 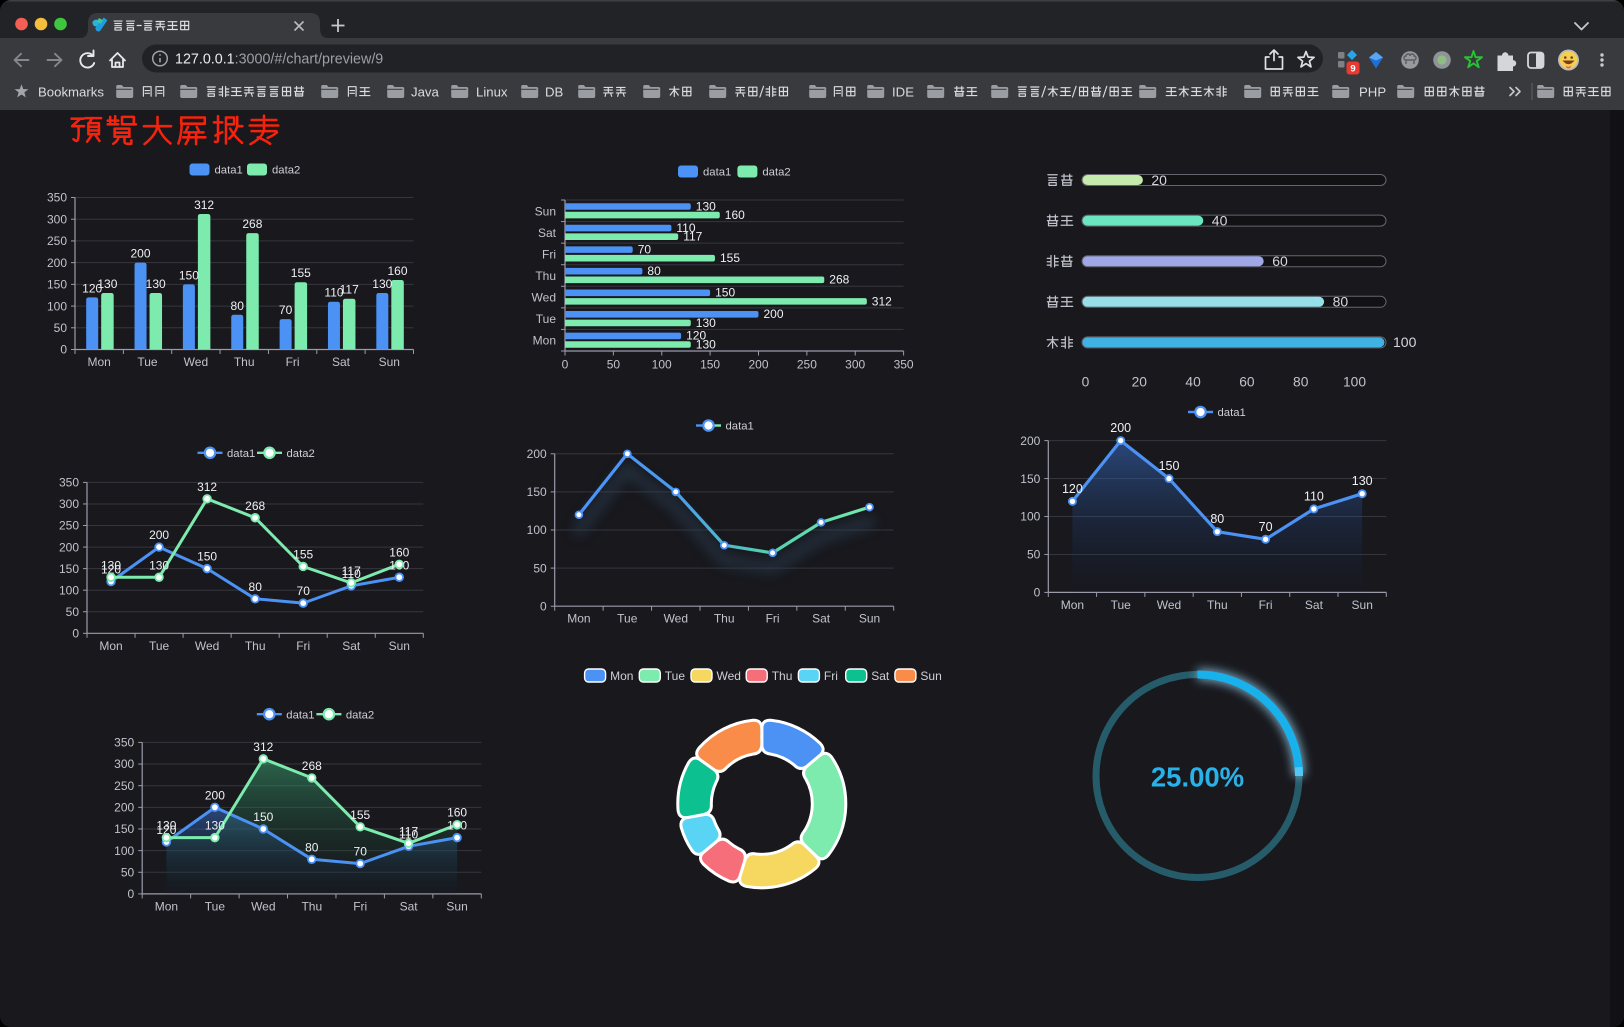 What do you see at coordinates (855, 365) in the screenshot?
I see `svg-text: 300` at bounding box center [855, 365].